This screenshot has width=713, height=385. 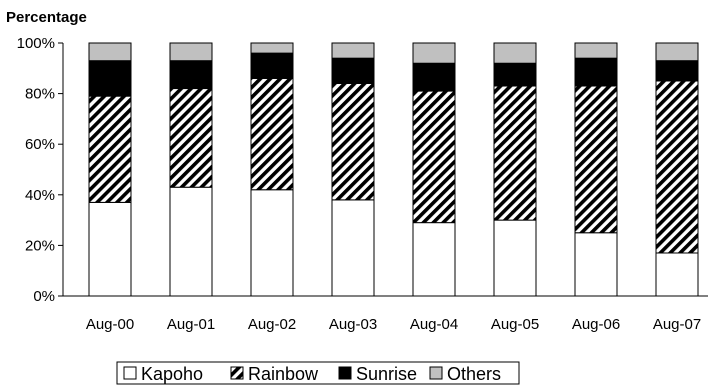 What do you see at coordinates (40, 245) in the screenshot?
I see `y-tick-label: 20%` at bounding box center [40, 245].